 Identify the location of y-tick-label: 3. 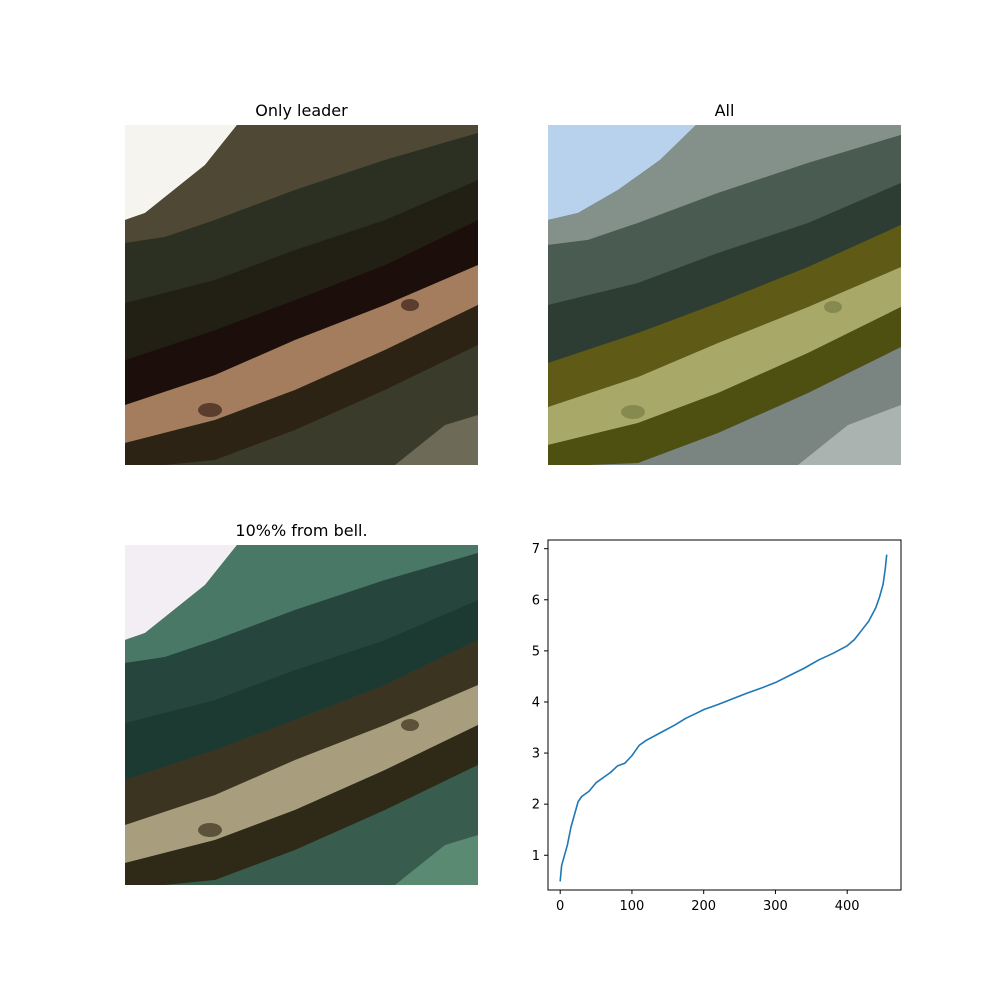
(536, 754).